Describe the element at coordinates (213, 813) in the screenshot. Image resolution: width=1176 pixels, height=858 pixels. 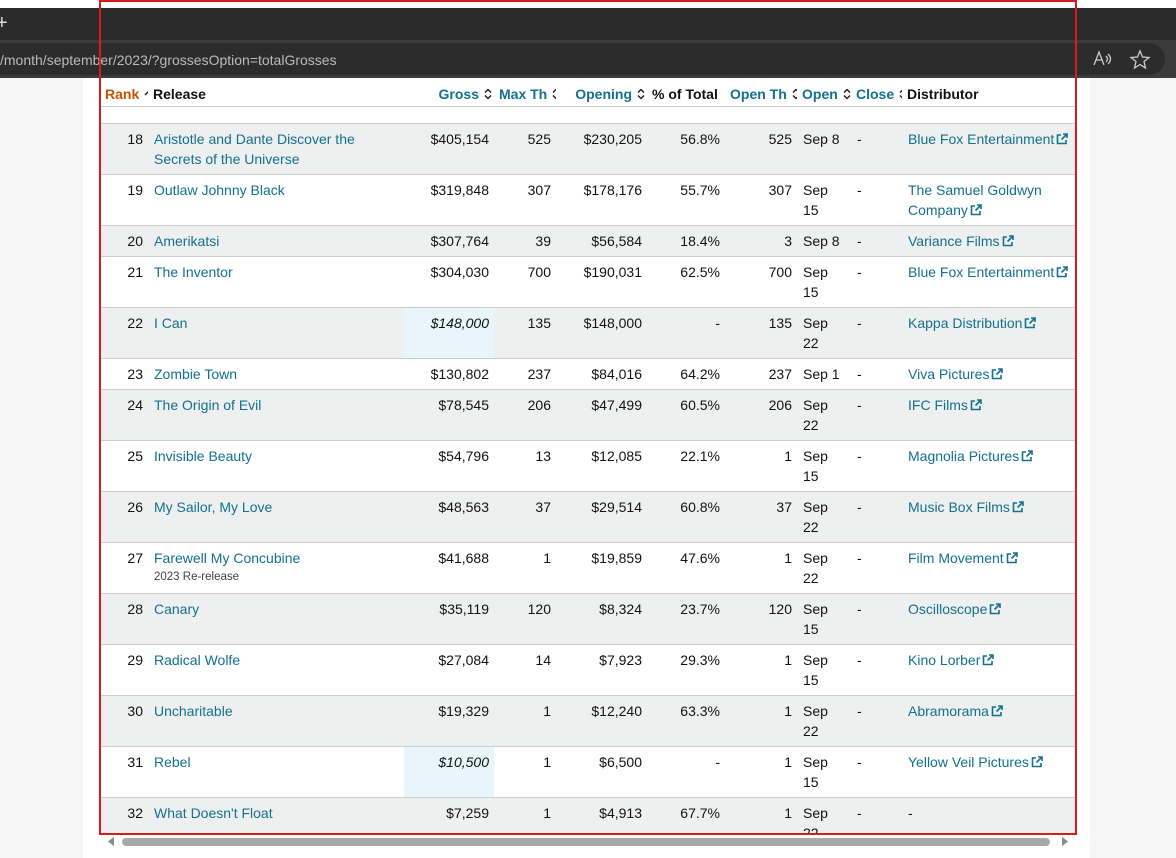
I see `release-link: What Doesn't Float` at that location.